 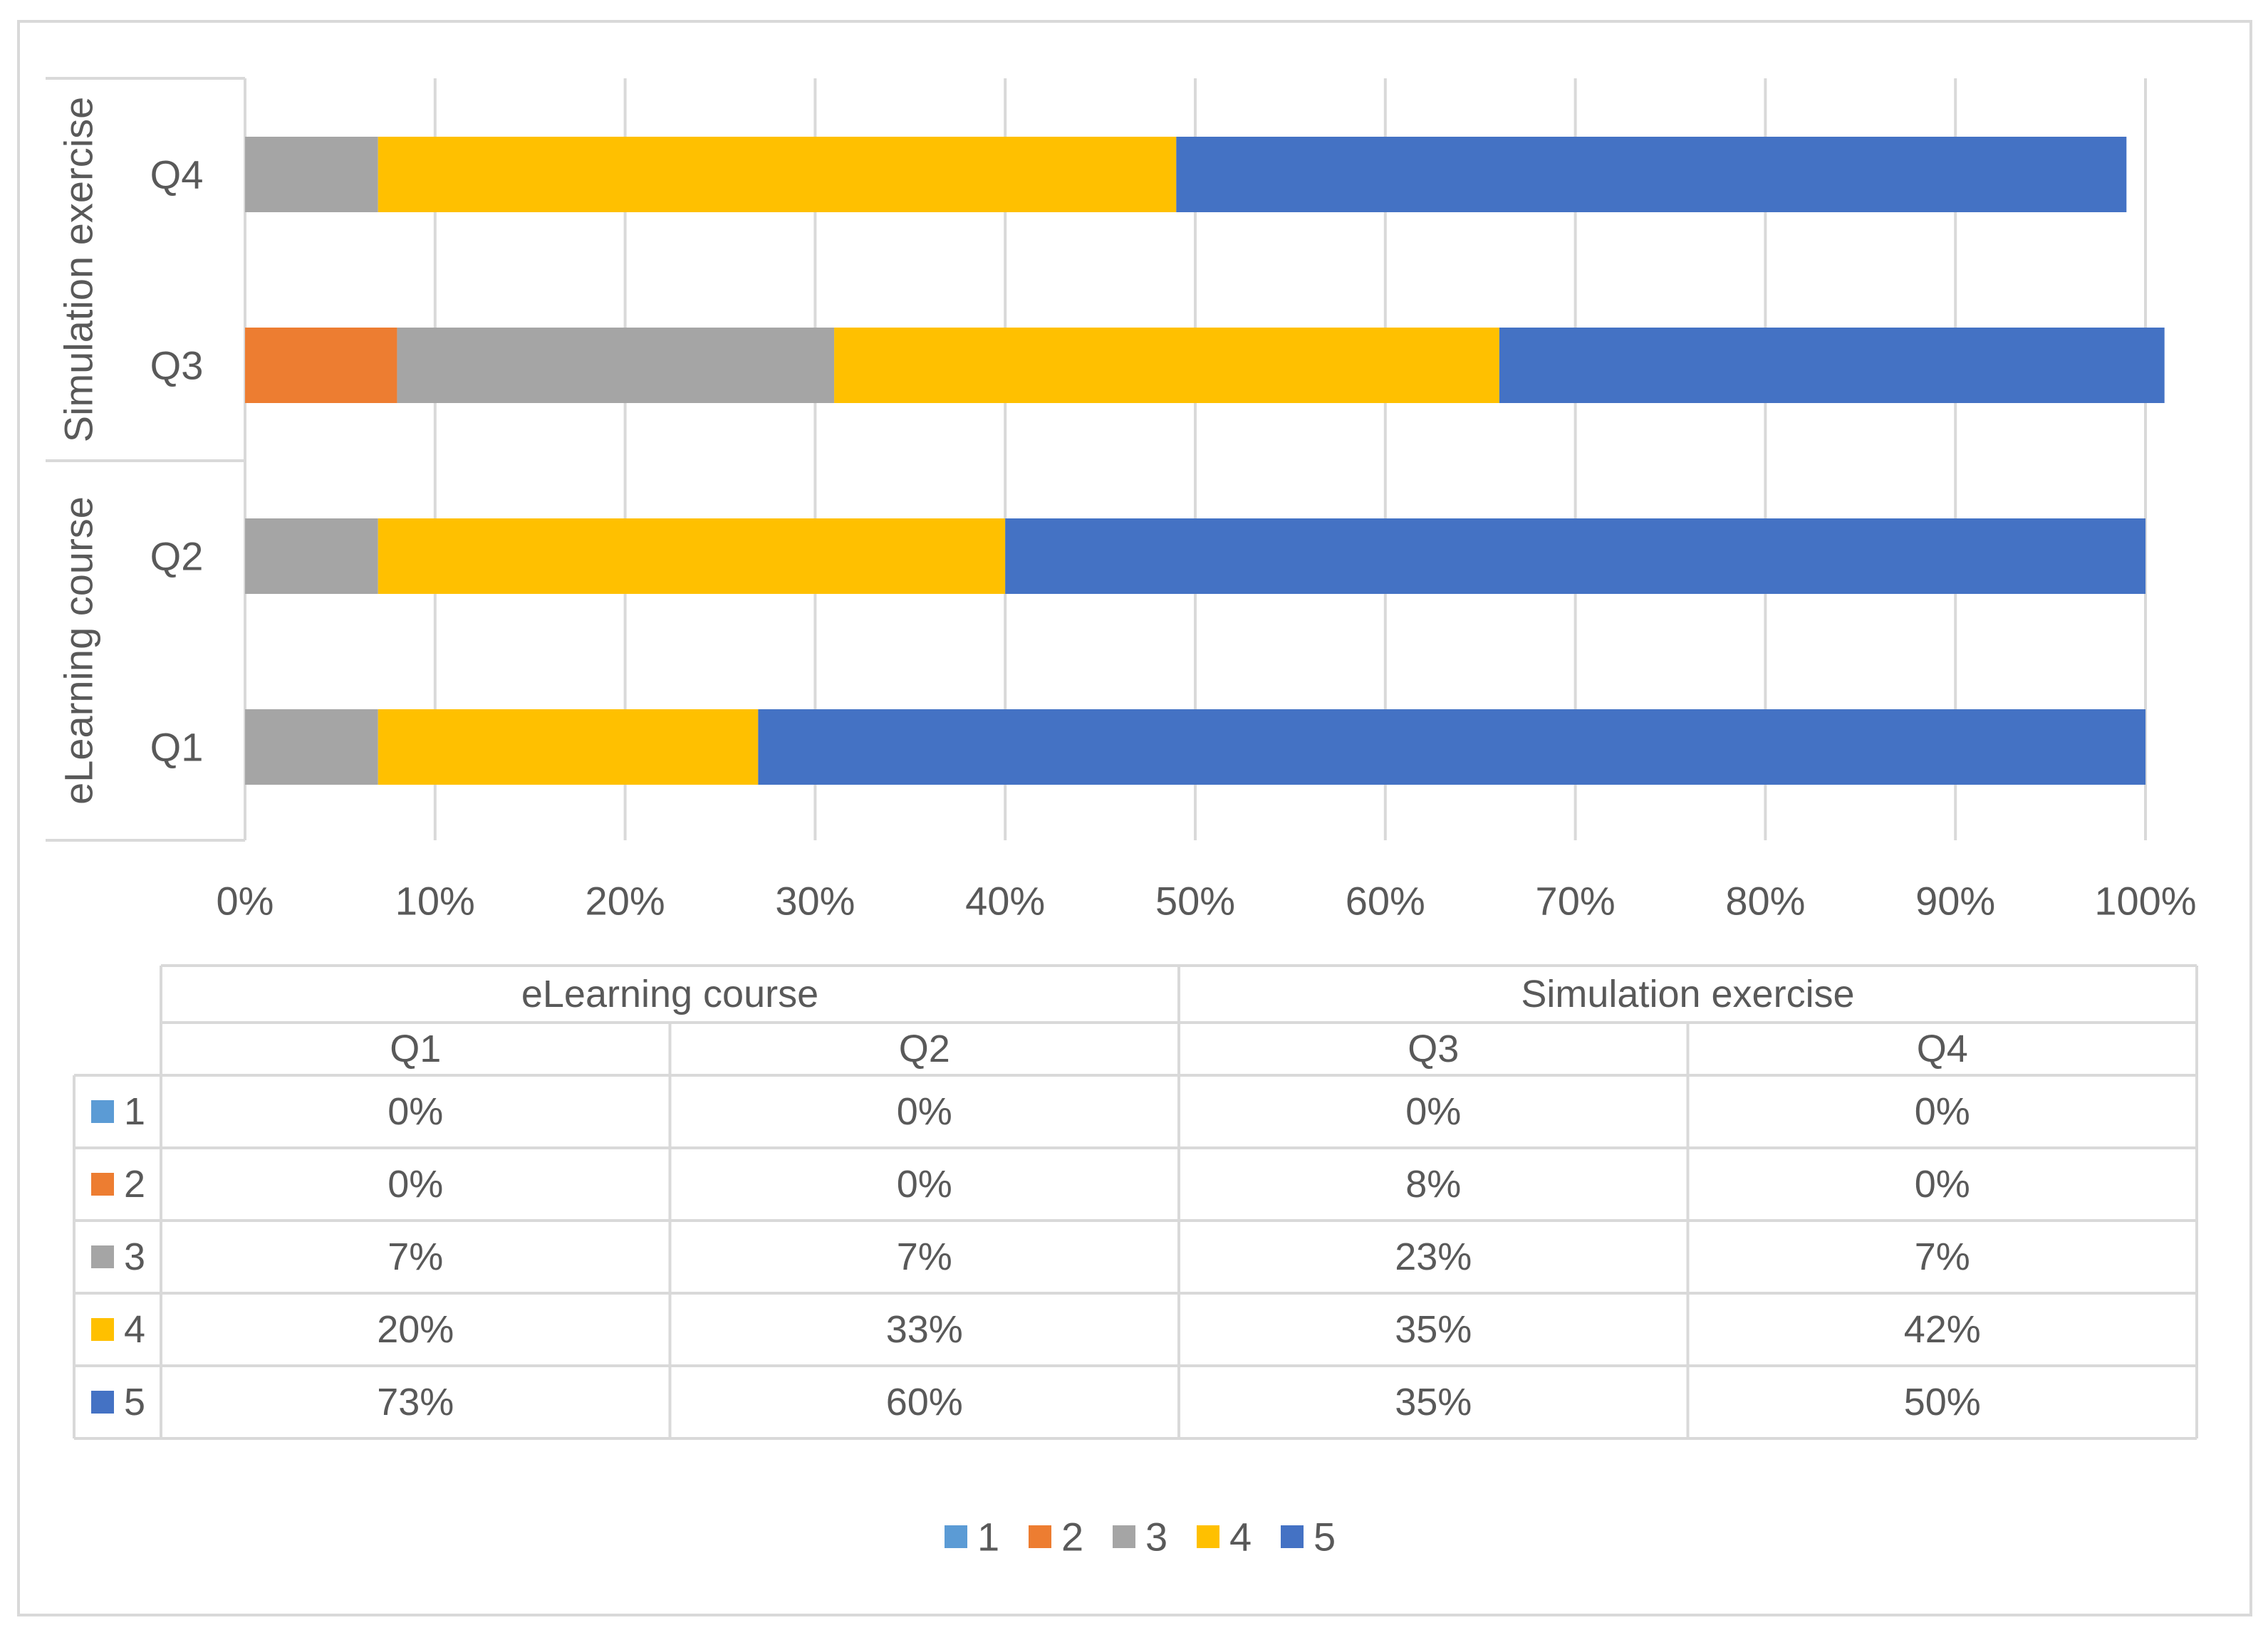 I want to click on table-cell: 20%, so click(x=415, y=1330).